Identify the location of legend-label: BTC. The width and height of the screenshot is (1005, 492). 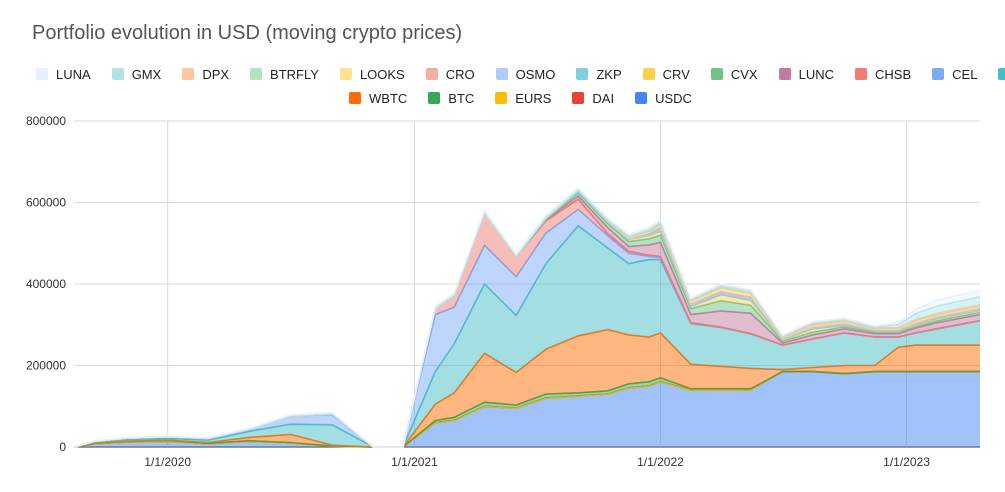
(461, 98).